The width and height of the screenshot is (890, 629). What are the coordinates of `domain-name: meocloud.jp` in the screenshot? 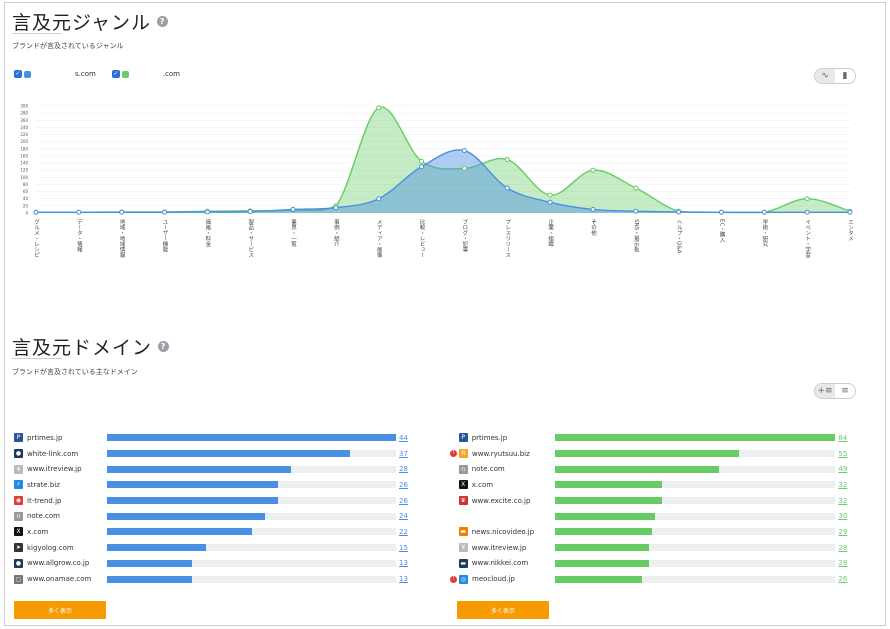 It's located at (493, 579).